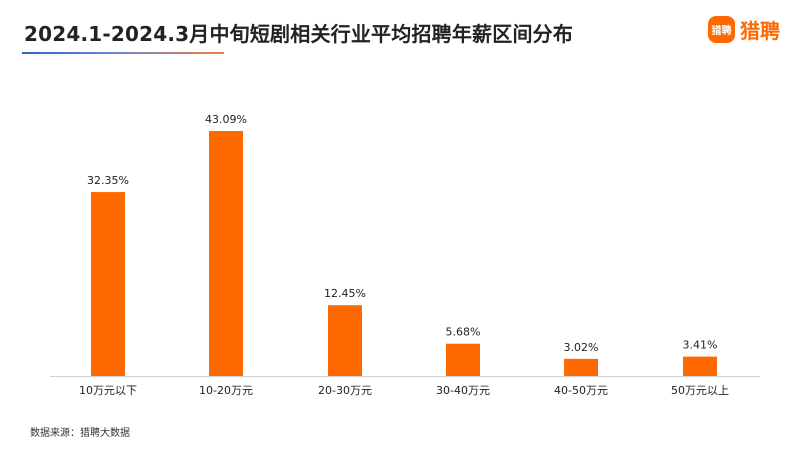  I want to click on bar-value-label-5: 3.41%, so click(700, 345).